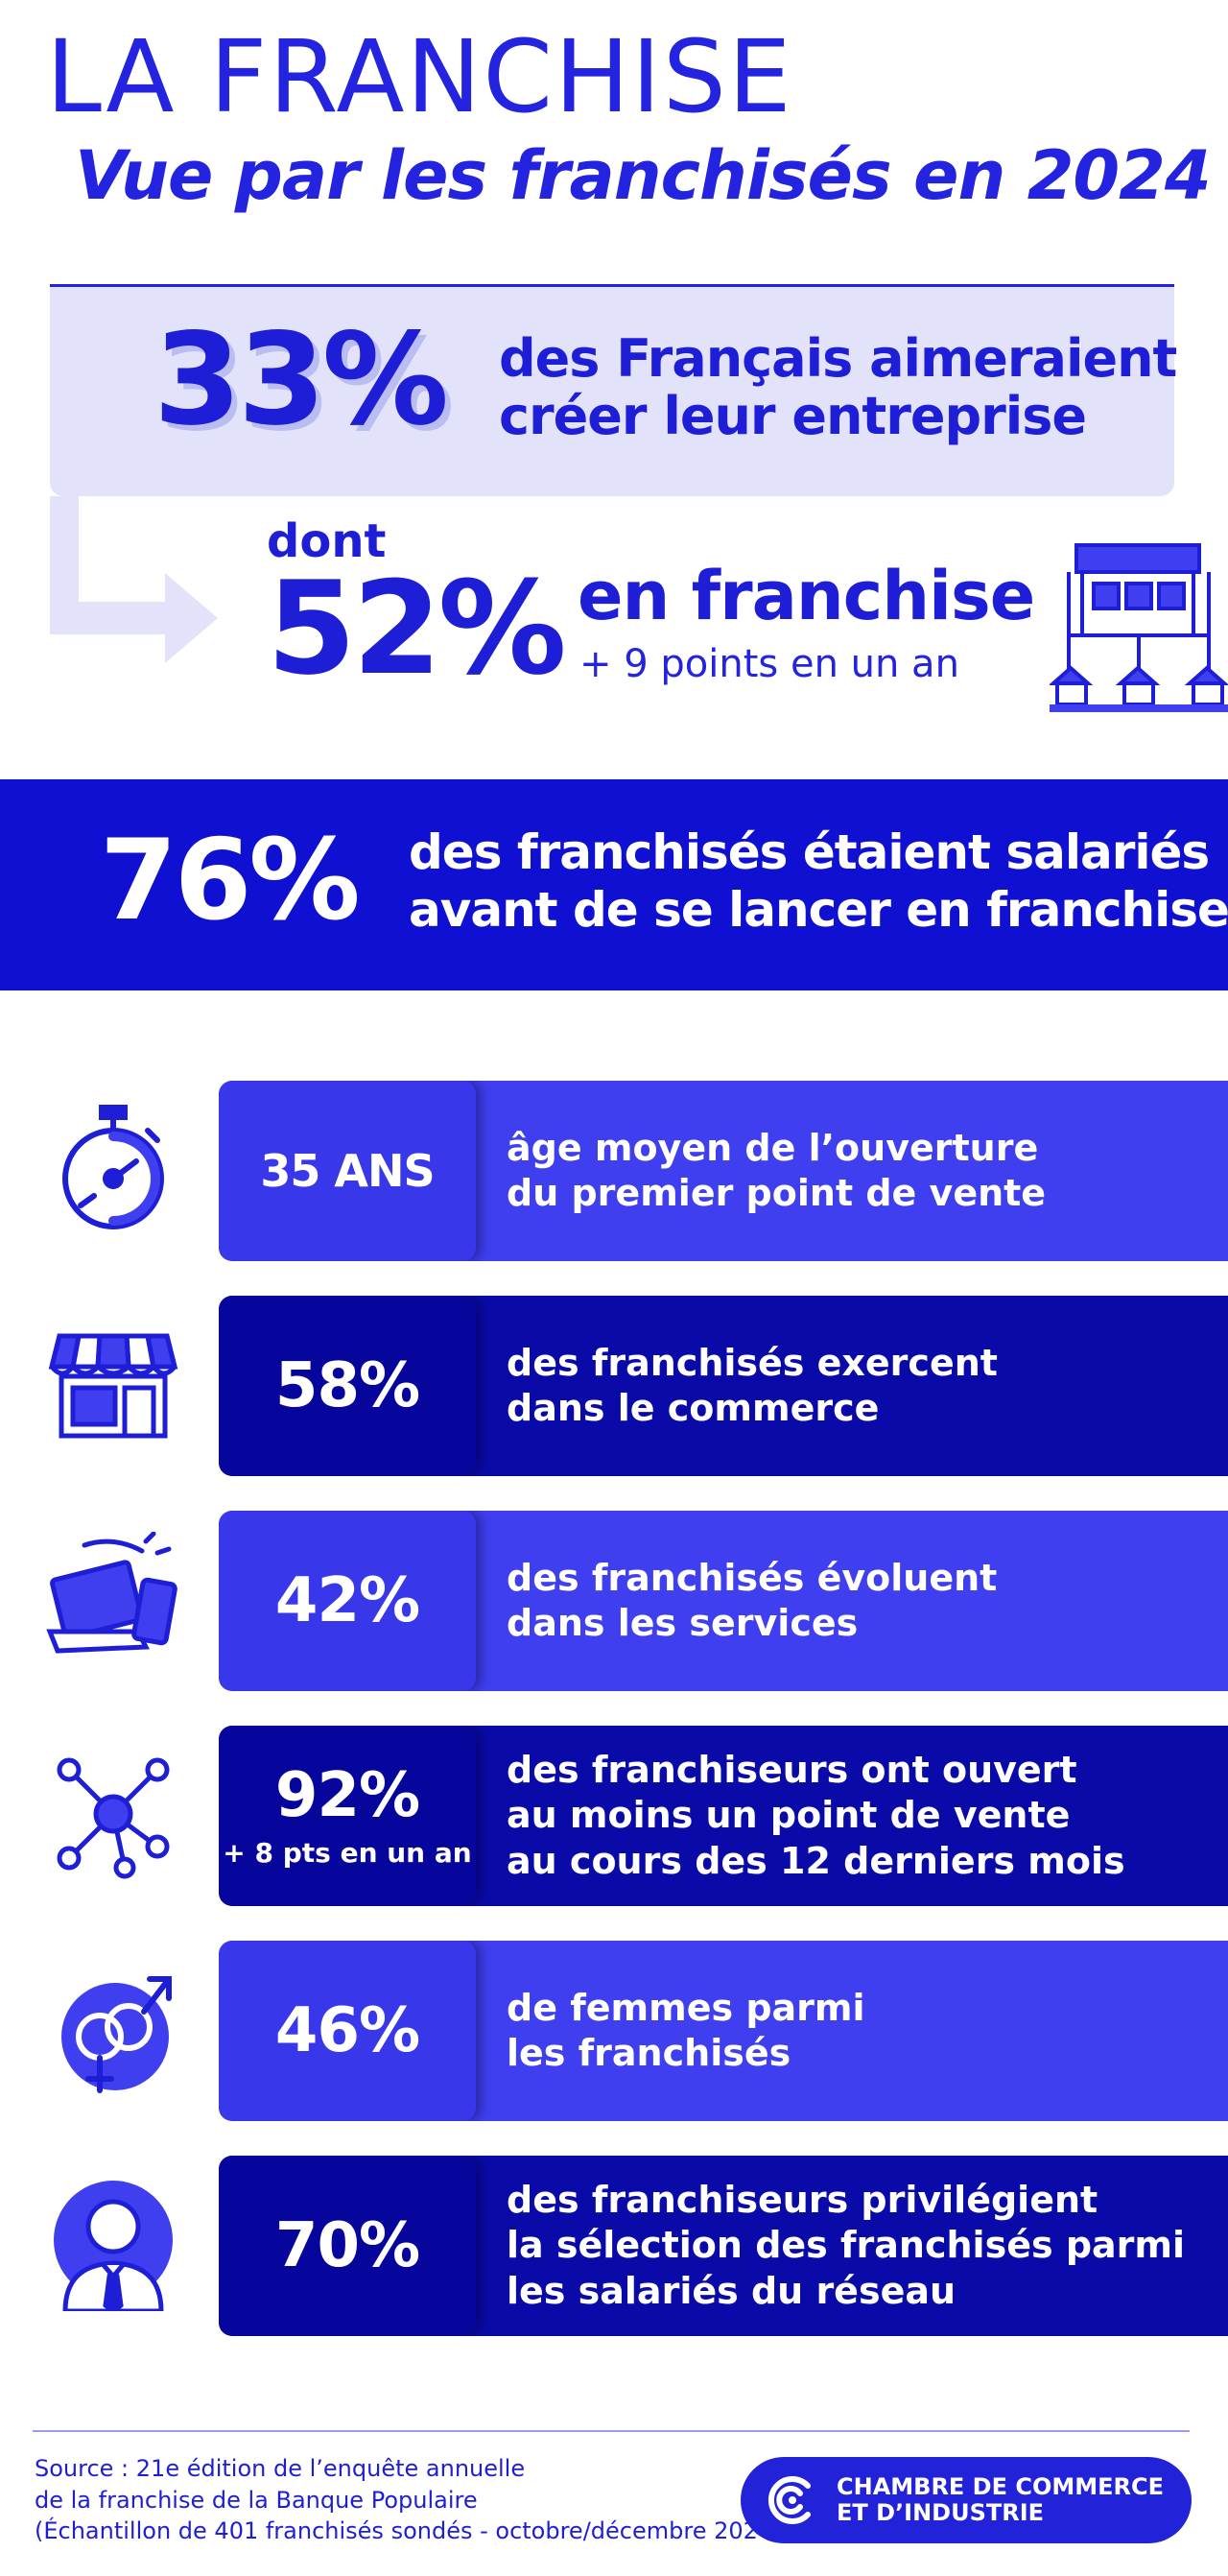 This screenshot has width=1228, height=2576. I want to click on stat-row-value: 42%, so click(347, 1600).